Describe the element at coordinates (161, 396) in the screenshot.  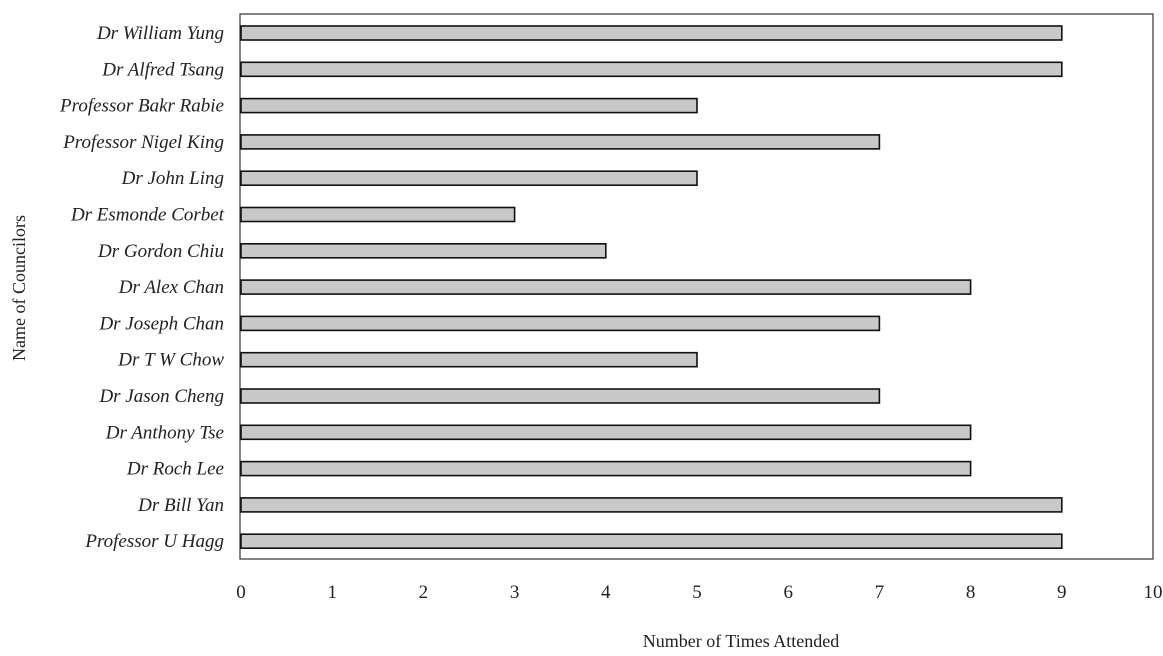
I see `category-label: Dr Jason Cheng` at that location.